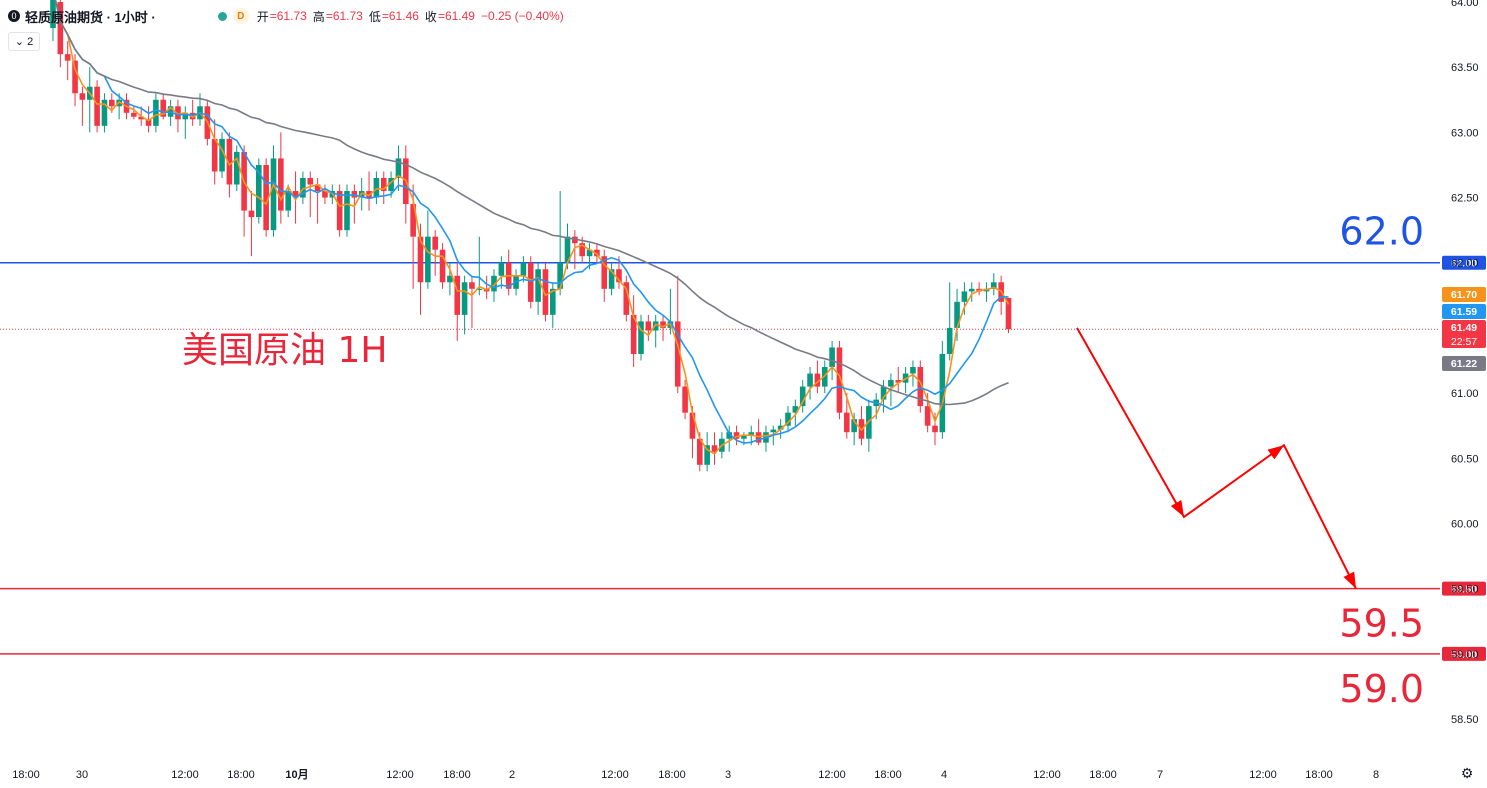 The width and height of the screenshot is (1487, 788). Describe the element at coordinates (90, 17) in the screenshot. I see `symbol-title: 轻质原油期货 · 1小时 ·` at that location.